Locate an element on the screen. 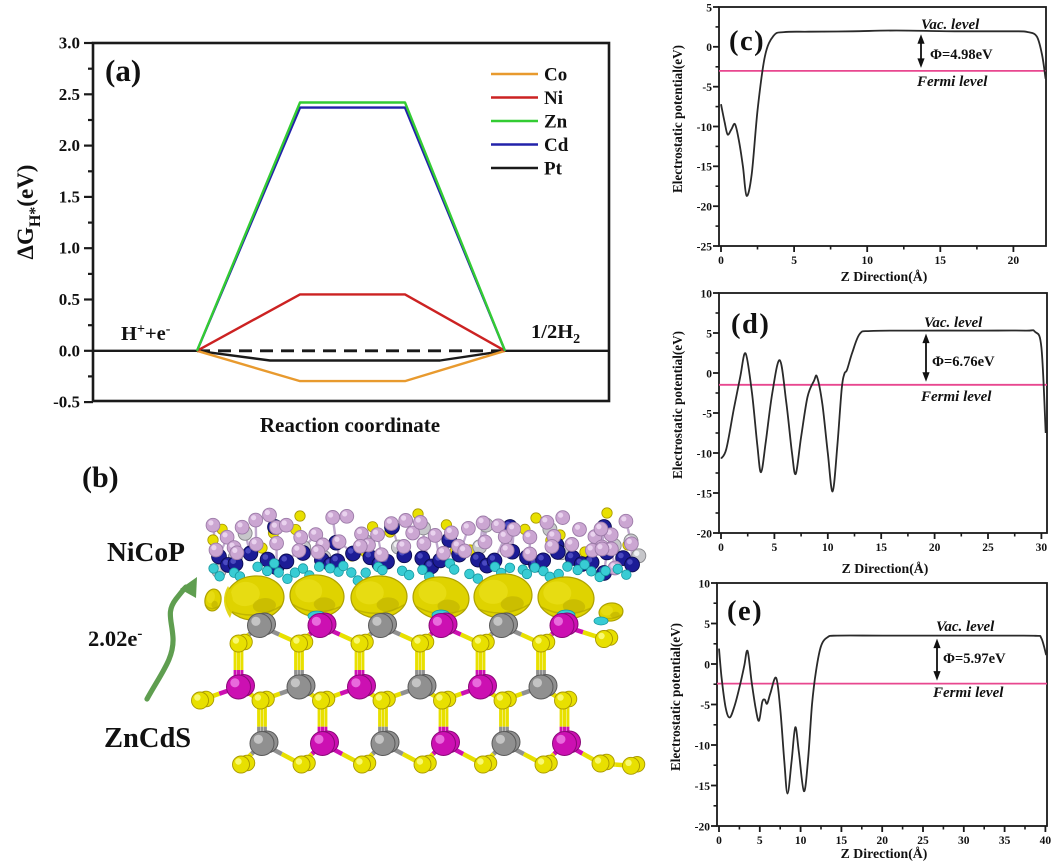 This screenshot has width=1063, height=866. svg-text: Cd is located at coordinates (556, 145).